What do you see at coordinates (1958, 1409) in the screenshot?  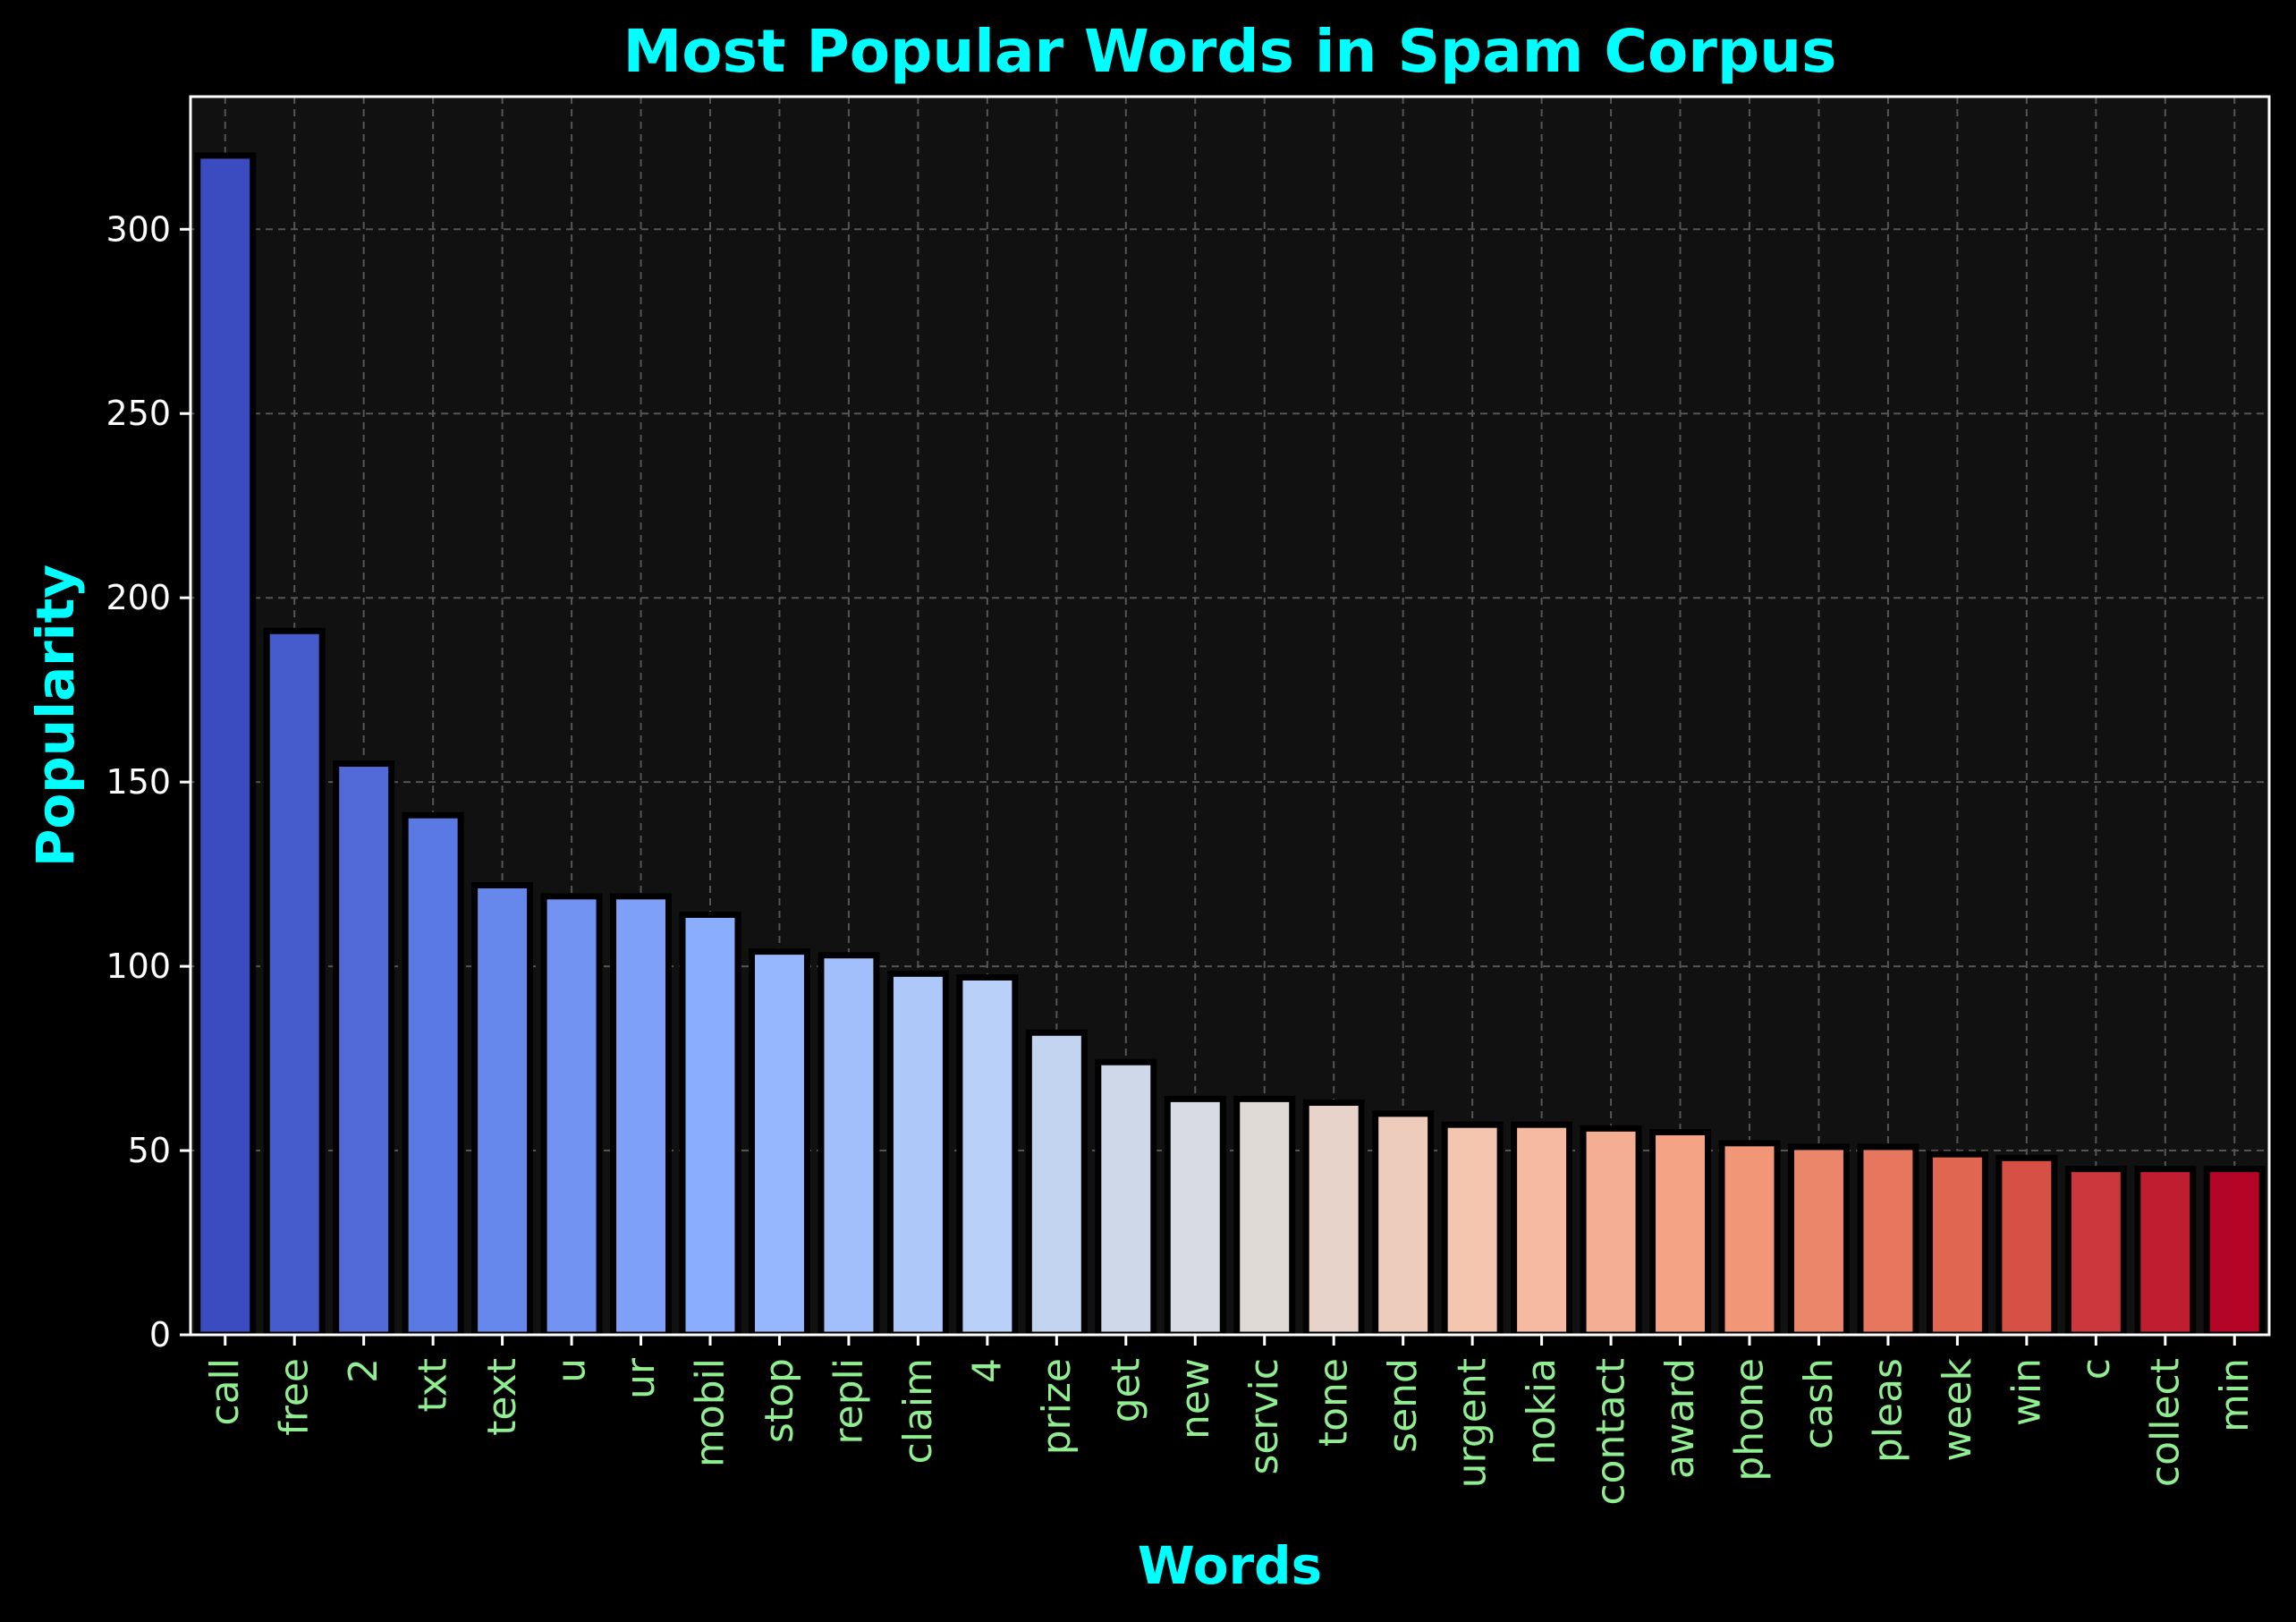 I see `x-tick-label: week` at bounding box center [1958, 1409].